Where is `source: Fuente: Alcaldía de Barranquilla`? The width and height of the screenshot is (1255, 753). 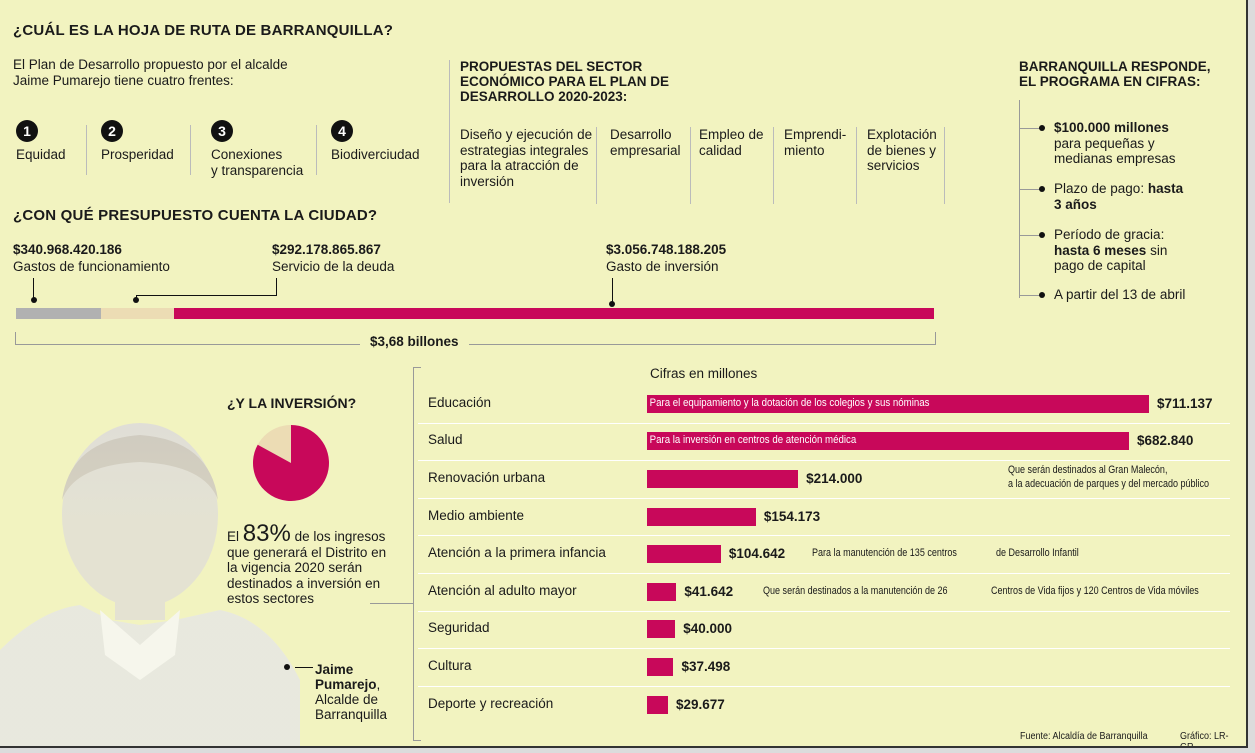
source: Fuente: Alcaldía de Barranquilla is located at coordinates (1084, 736).